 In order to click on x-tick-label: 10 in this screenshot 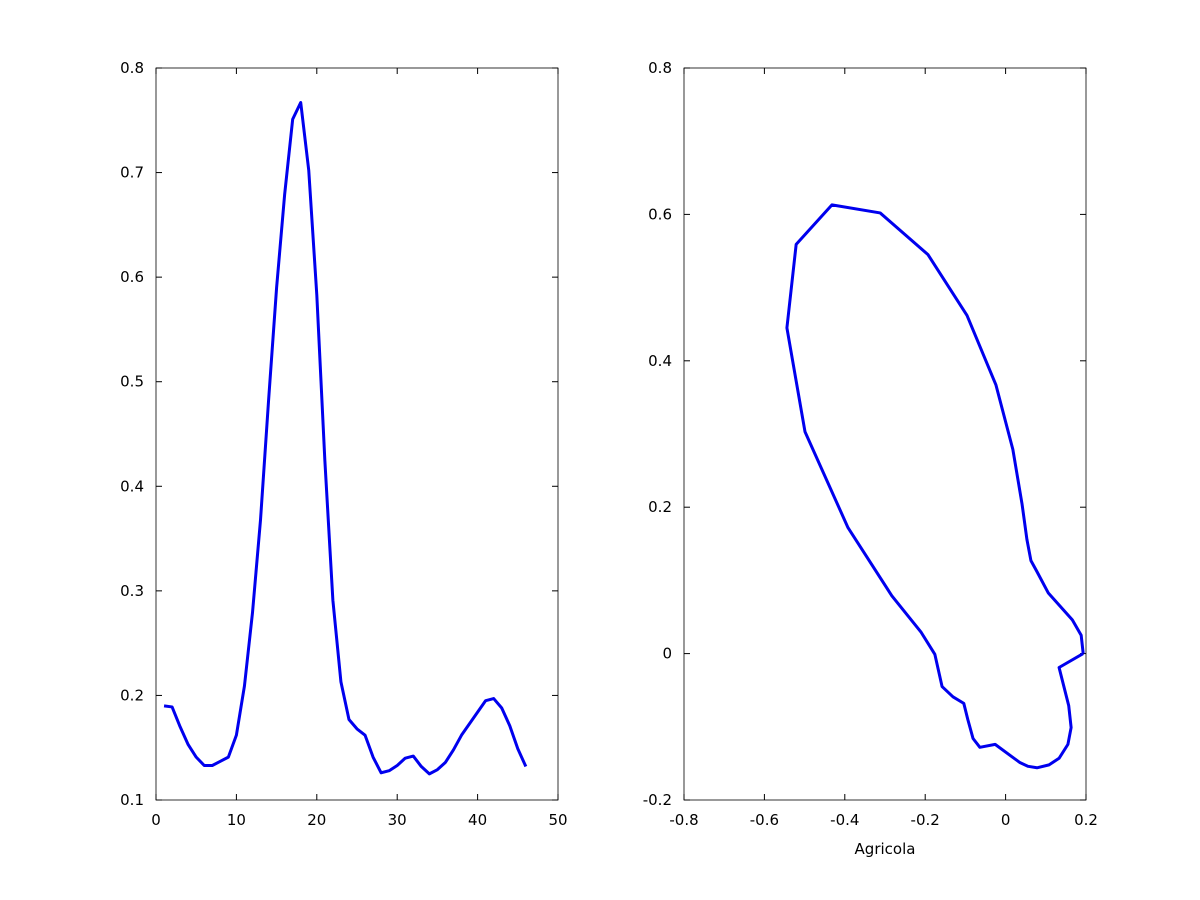, I will do `click(236, 820)`.